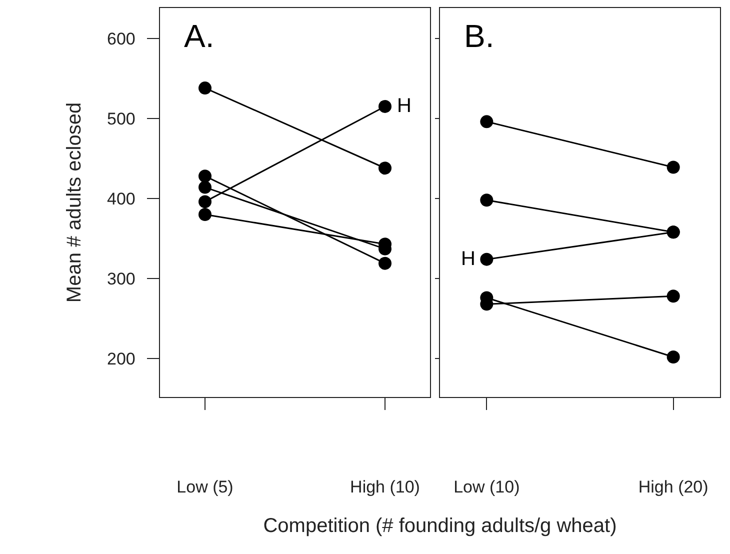 Image resolution: width=730 pixels, height=554 pixels. I want to click on y-axis-title: Mean # adults eclosed, so click(75, 202).